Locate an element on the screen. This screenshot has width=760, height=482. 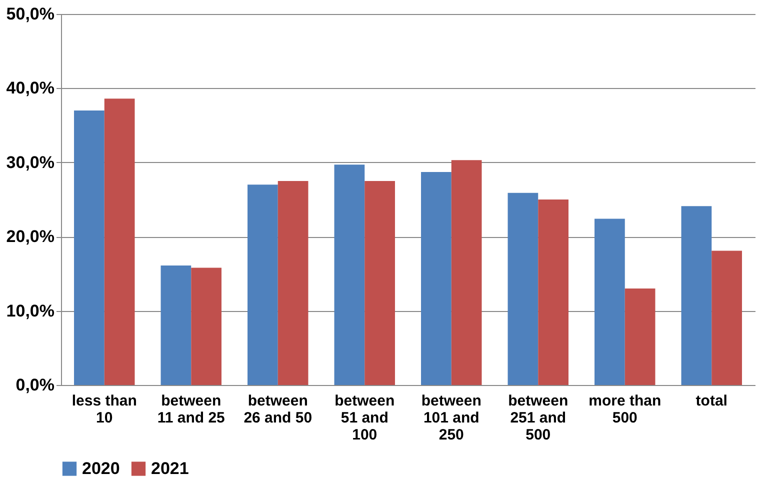
y-tick-label: 50,0% is located at coordinates (30, 14).